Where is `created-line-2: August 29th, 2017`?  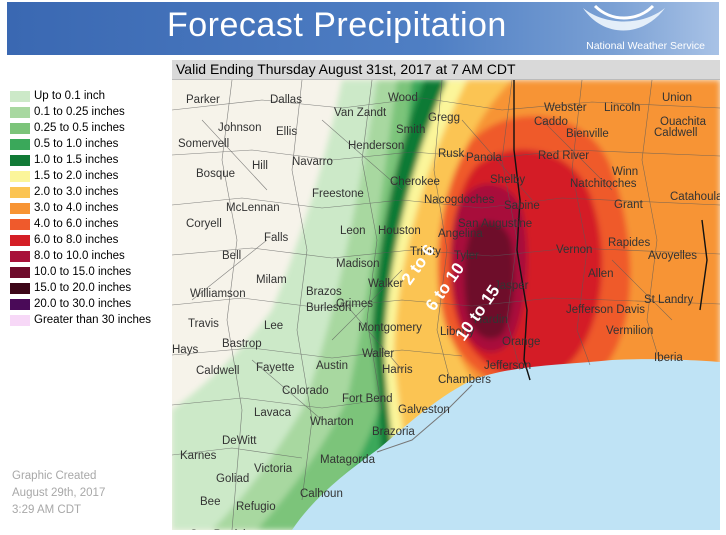 created-line-2: August 29th, 2017 is located at coordinates (59, 493).